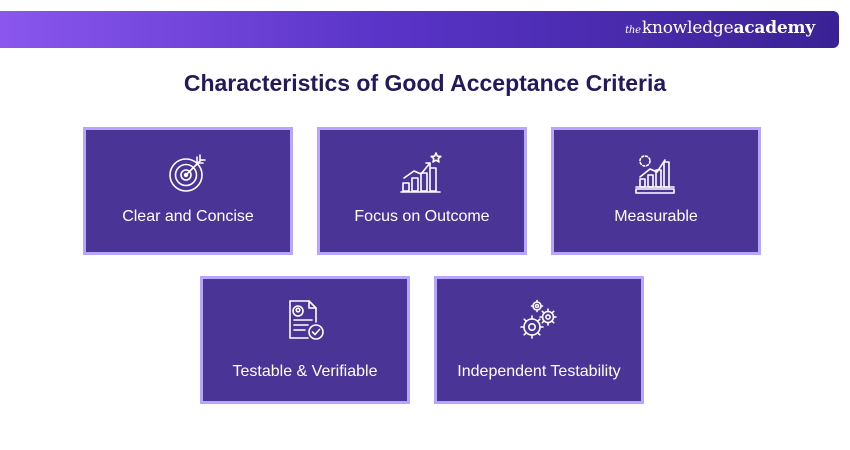 This screenshot has height=450, width=850. What do you see at coordinates (656, 216) in the screenshot?
I see `card-label: Measurable` at bounding box center [656, 216].